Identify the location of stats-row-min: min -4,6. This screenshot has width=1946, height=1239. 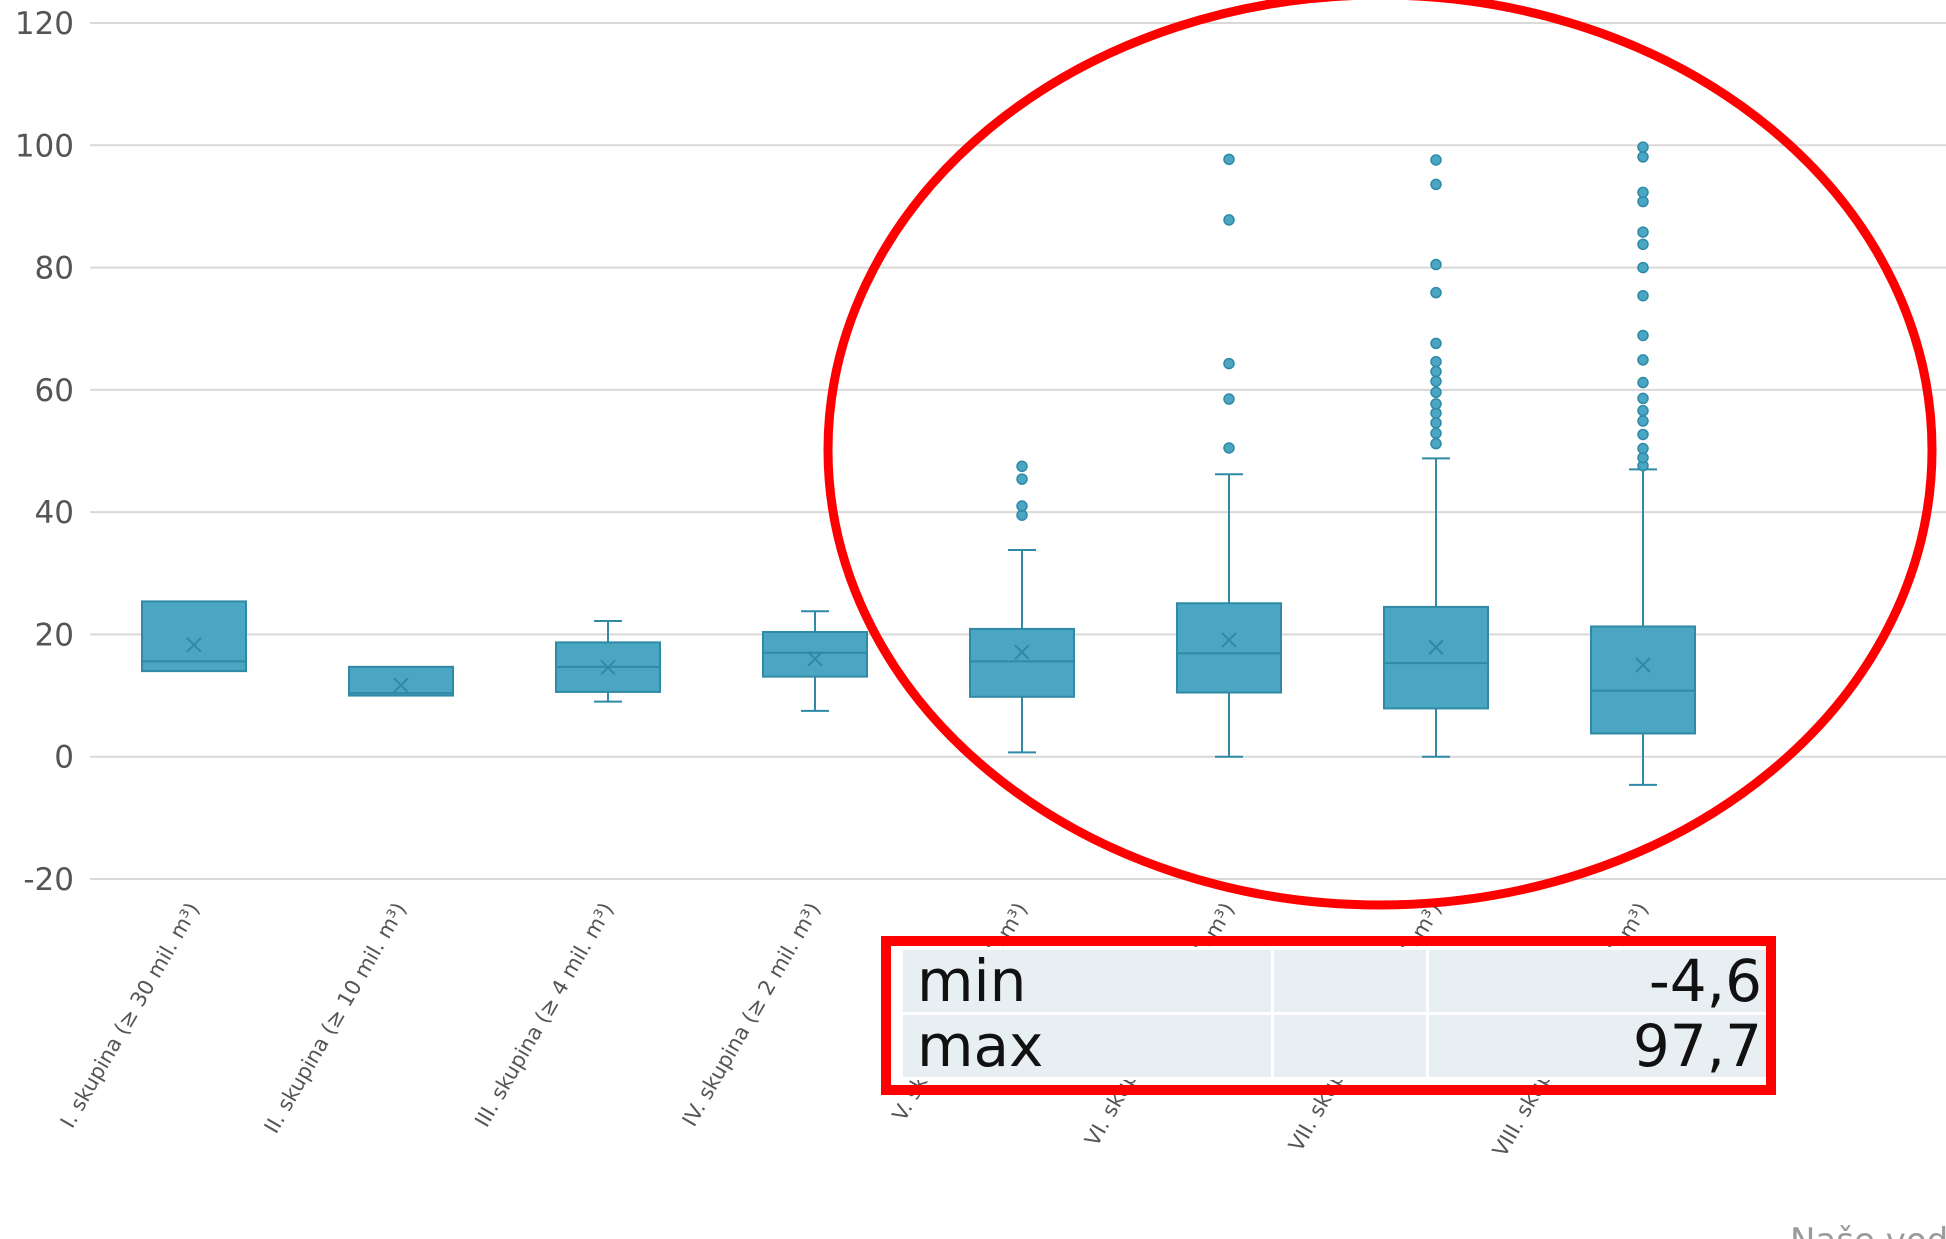
(1339, 981).